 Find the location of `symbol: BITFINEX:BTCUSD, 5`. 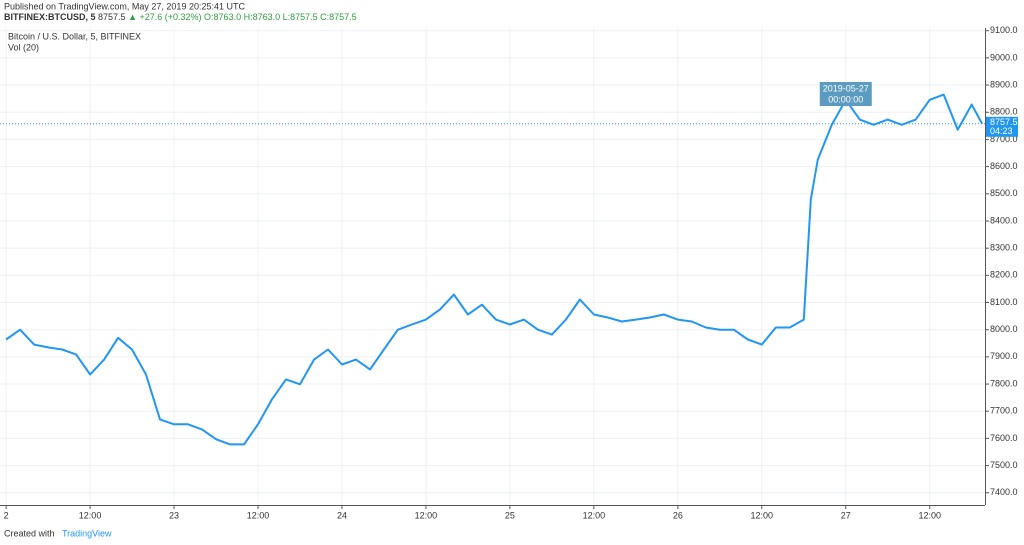

symbol: BITFINEX:BTCUSD, 5 is located at coordinates (50, 17).